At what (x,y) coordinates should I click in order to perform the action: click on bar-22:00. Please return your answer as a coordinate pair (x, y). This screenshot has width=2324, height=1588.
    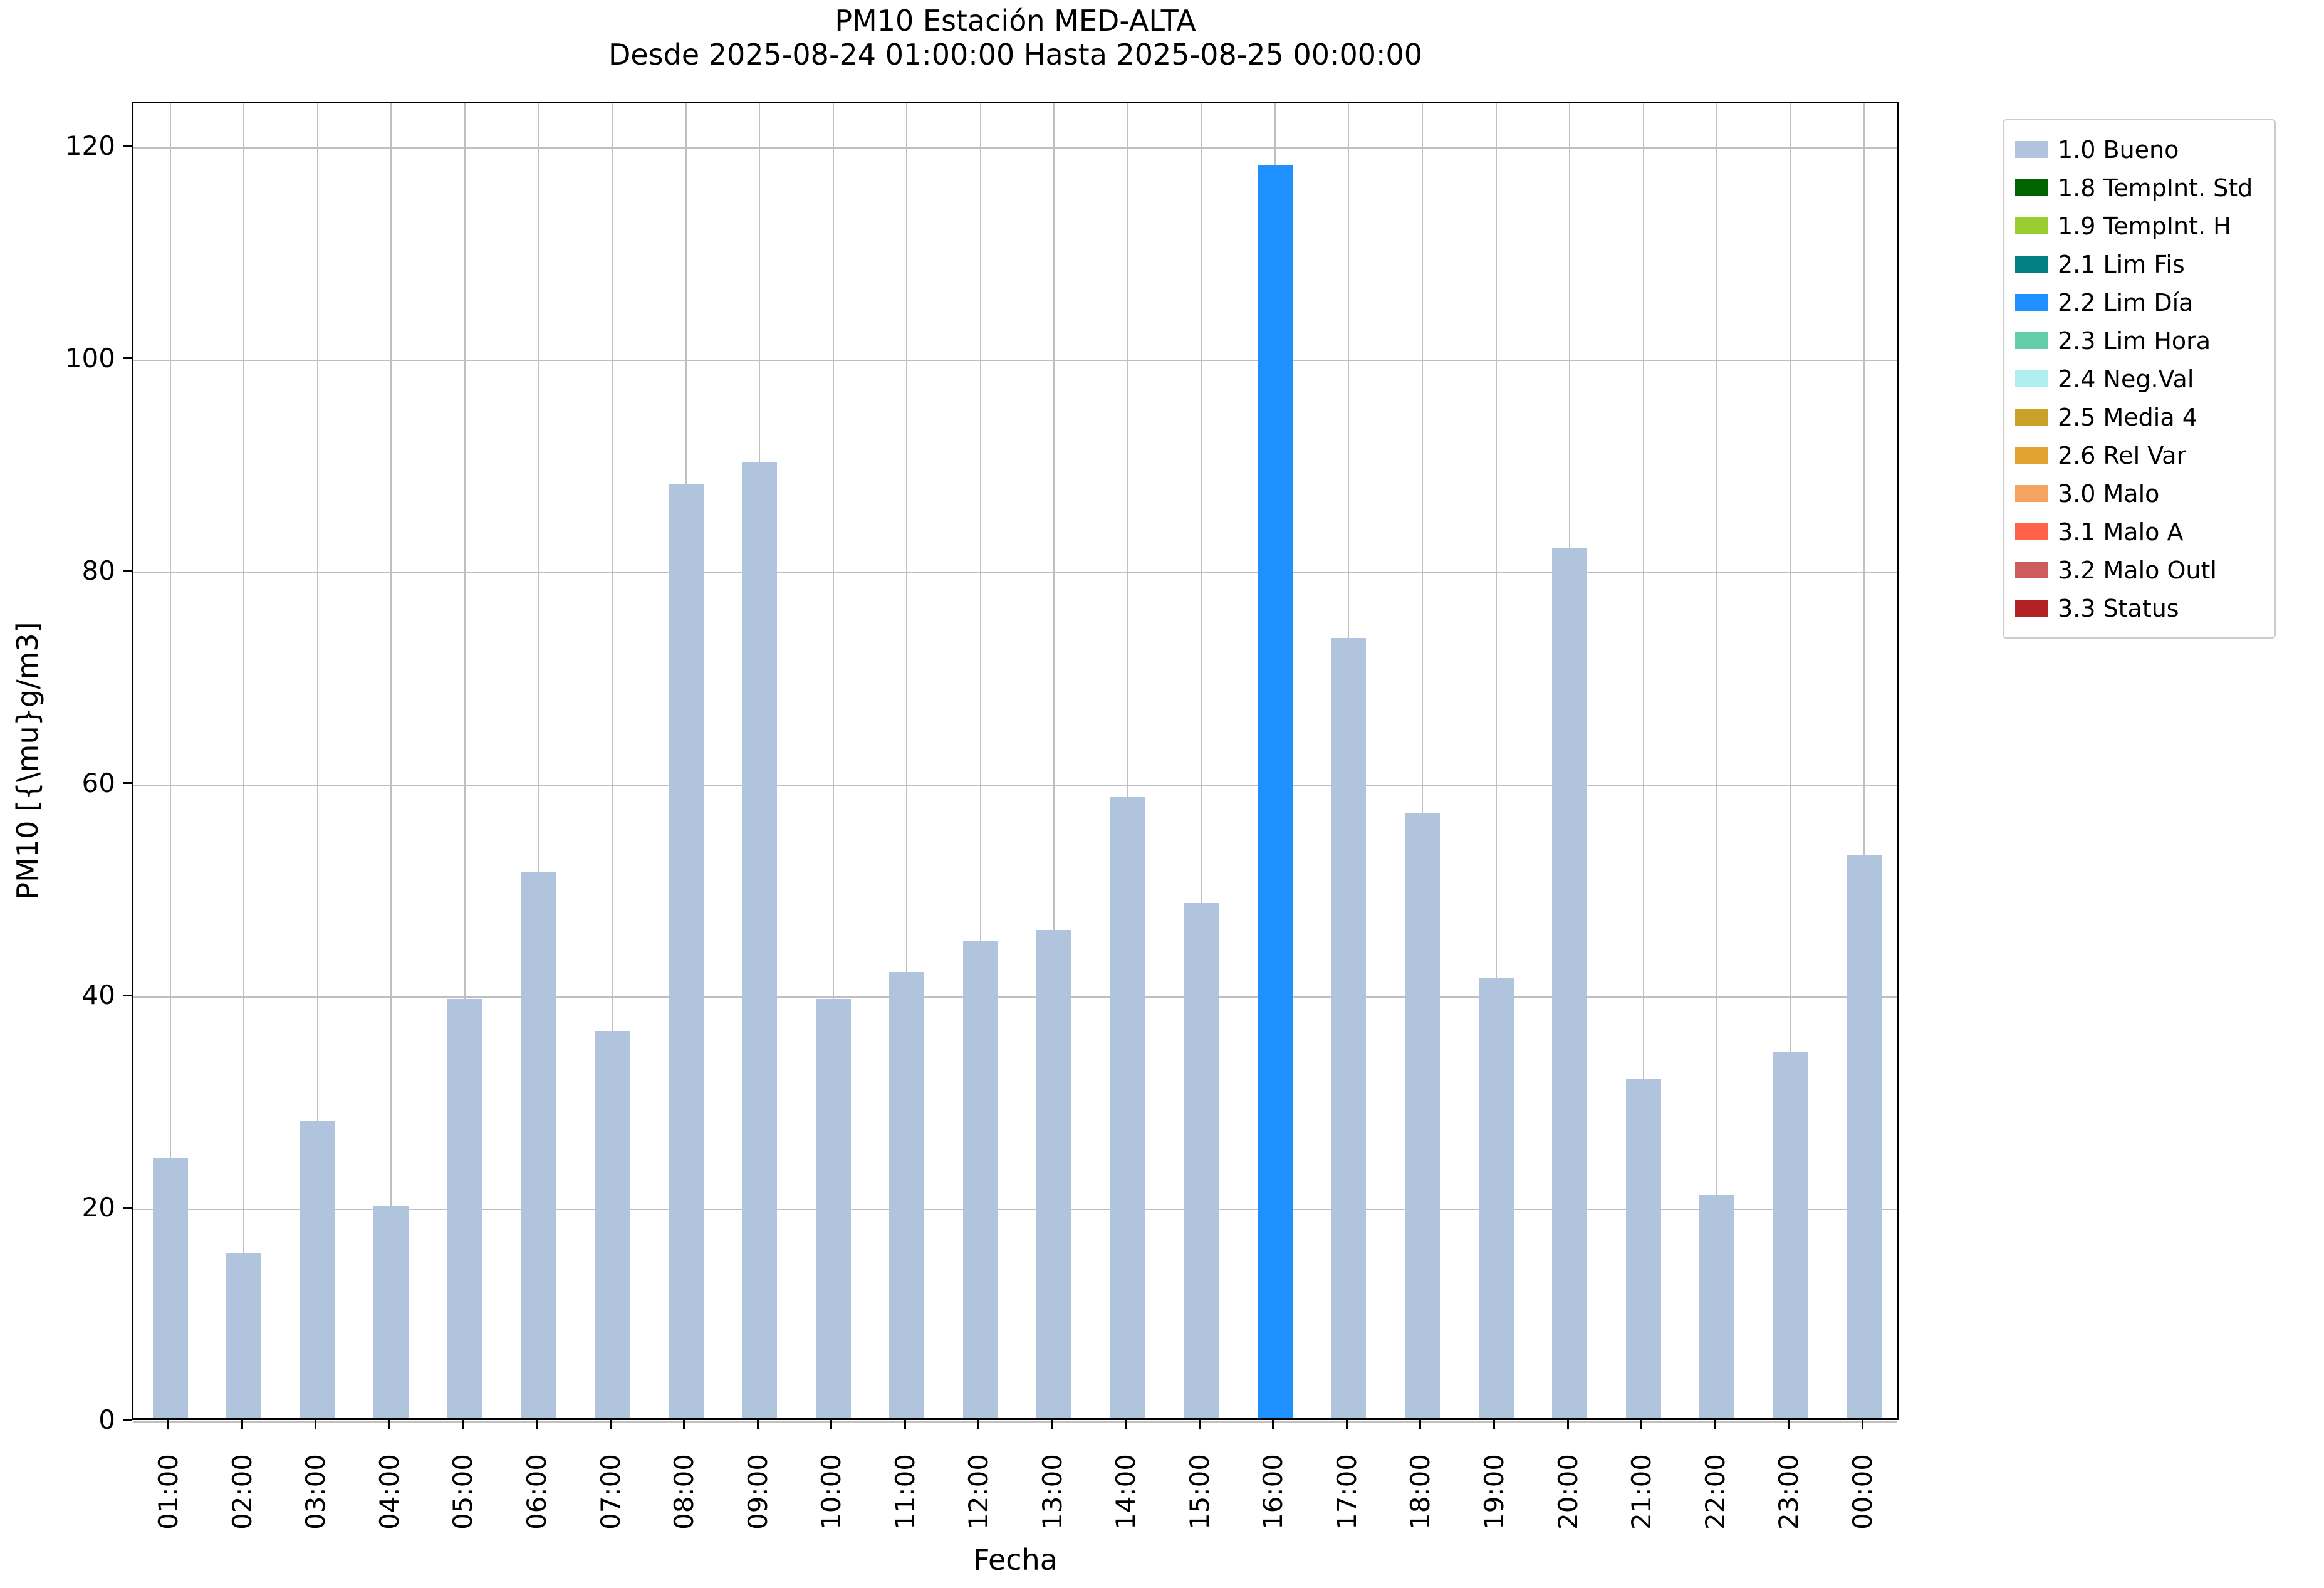
    Looking at the image, I should click on (1717, 1307).